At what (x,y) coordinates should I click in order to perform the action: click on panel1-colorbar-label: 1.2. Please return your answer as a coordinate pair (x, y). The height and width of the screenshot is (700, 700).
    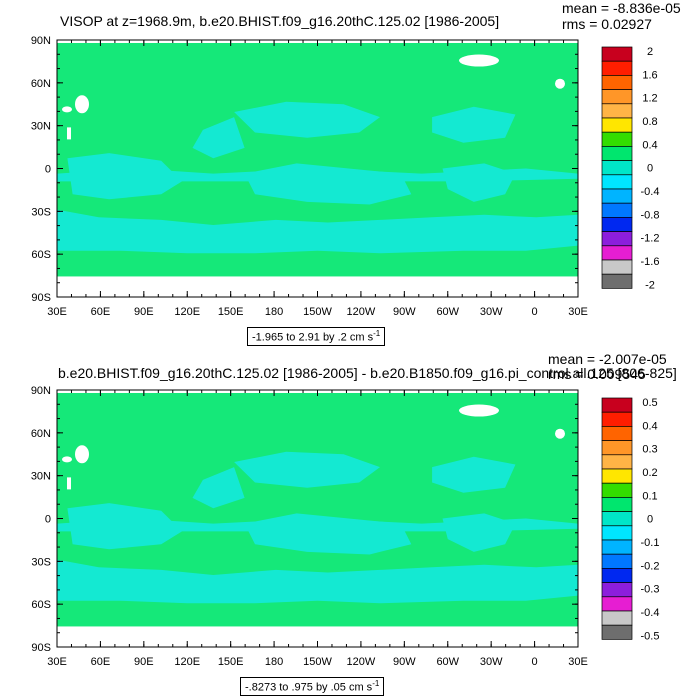
    Looking at the image, I should click on (649, 99).